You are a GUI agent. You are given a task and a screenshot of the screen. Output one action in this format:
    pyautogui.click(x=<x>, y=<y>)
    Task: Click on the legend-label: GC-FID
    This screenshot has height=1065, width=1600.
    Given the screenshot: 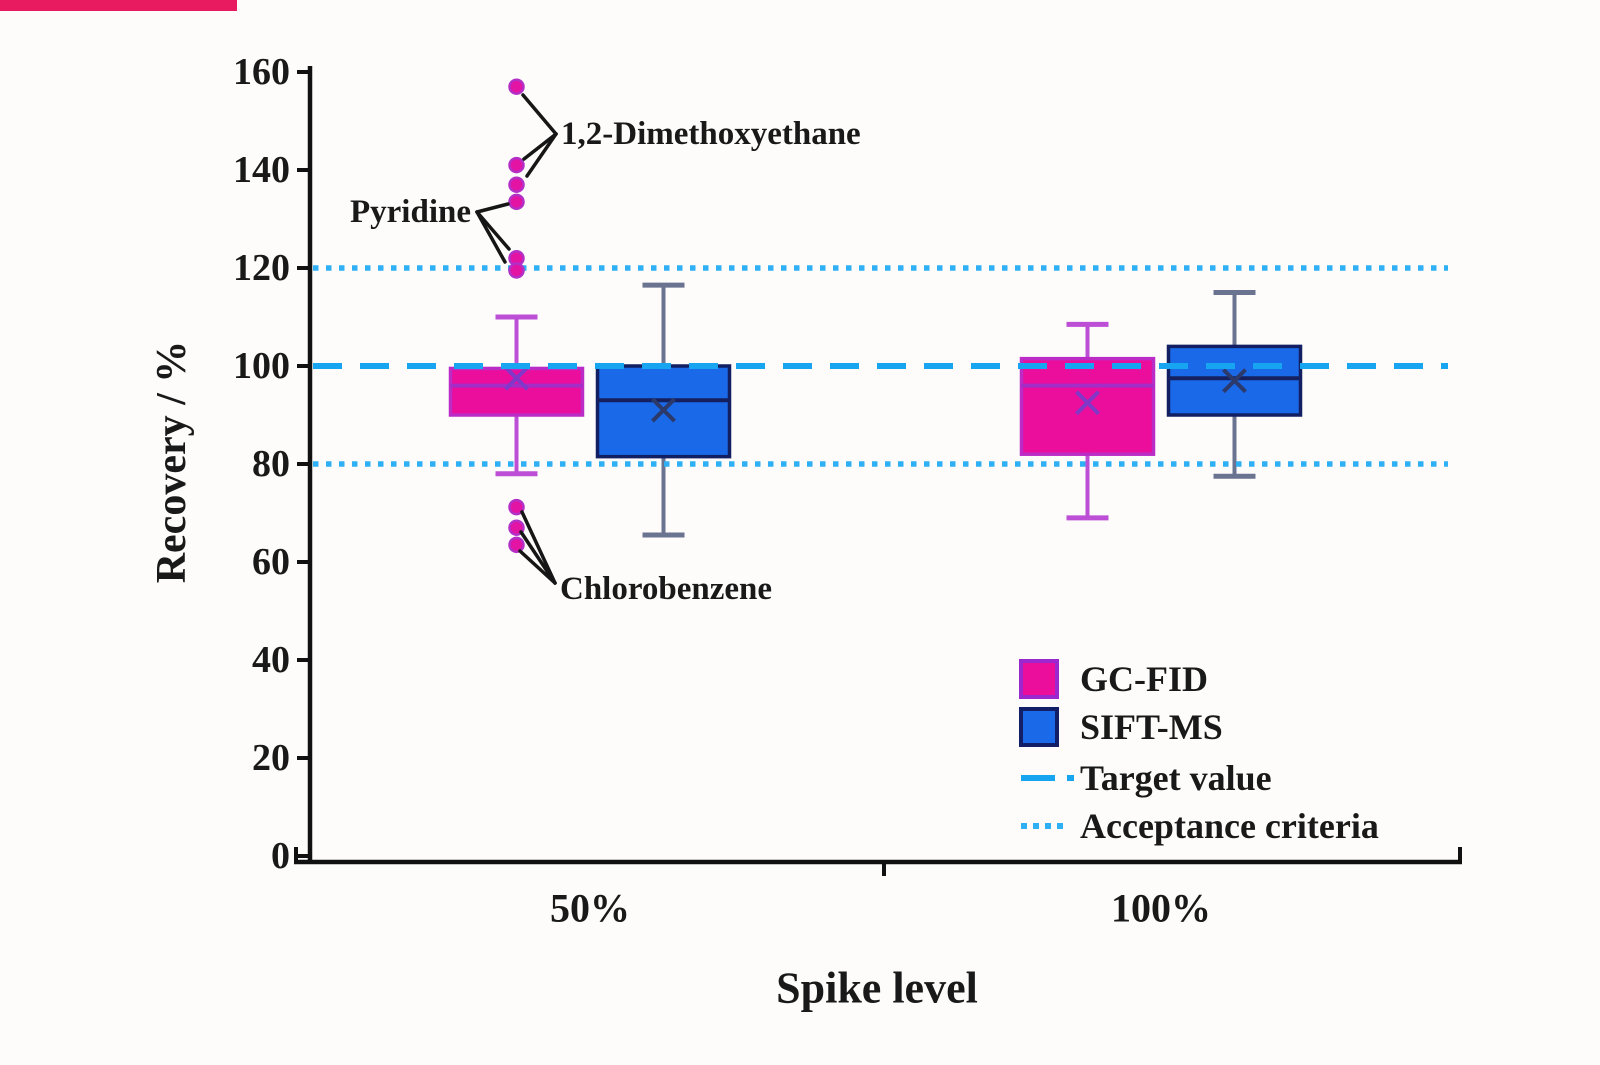 What is the action you would take?
    pyautogui.click(x=1144, y=679)
    